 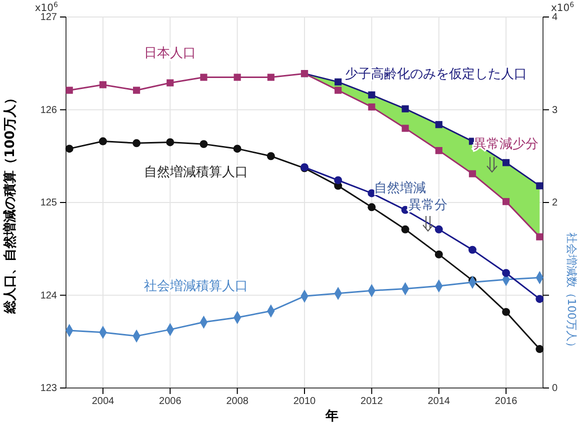 What do you see at coordinates (196, 286) in the screenshot?
I see `series-label: 社会増減積算人口` at bounding box center [196, 286].